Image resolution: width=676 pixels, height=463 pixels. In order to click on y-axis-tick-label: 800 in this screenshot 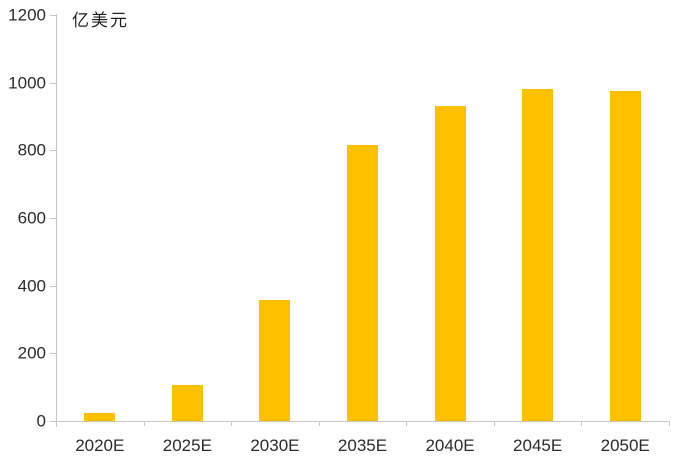, I will do `click(31, 150)`.